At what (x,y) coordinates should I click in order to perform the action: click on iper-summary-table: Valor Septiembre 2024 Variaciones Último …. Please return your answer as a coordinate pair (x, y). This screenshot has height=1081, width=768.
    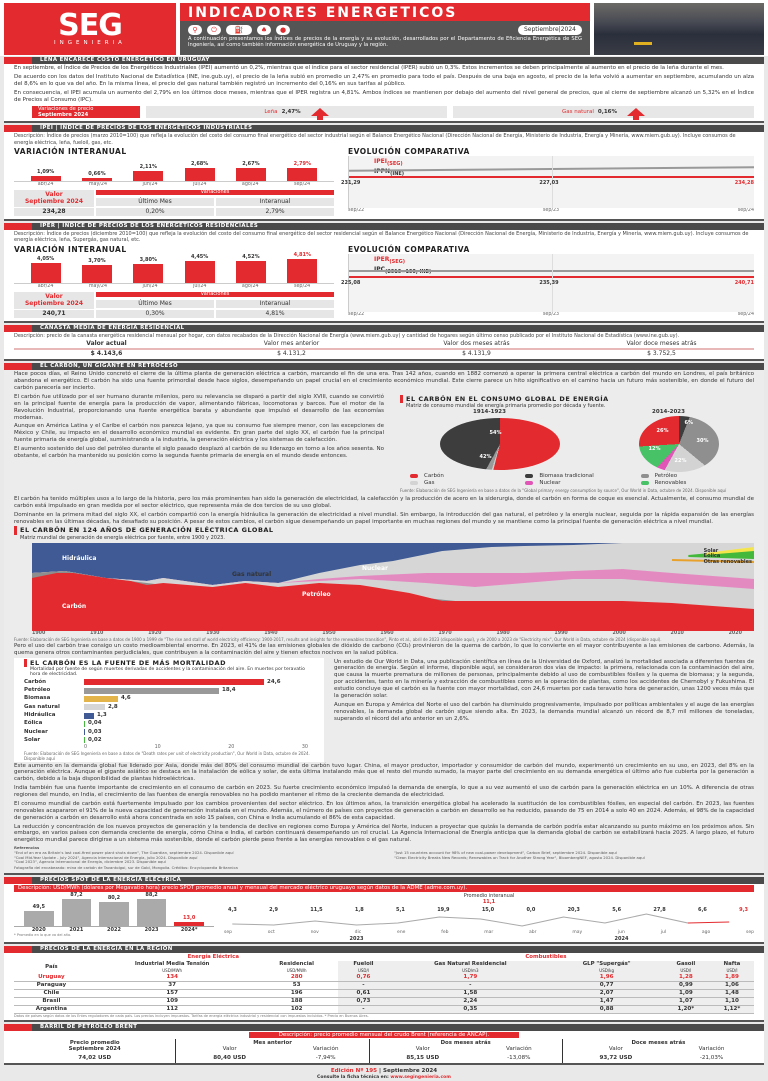
    Looking at the image, I should click on (174, 305).